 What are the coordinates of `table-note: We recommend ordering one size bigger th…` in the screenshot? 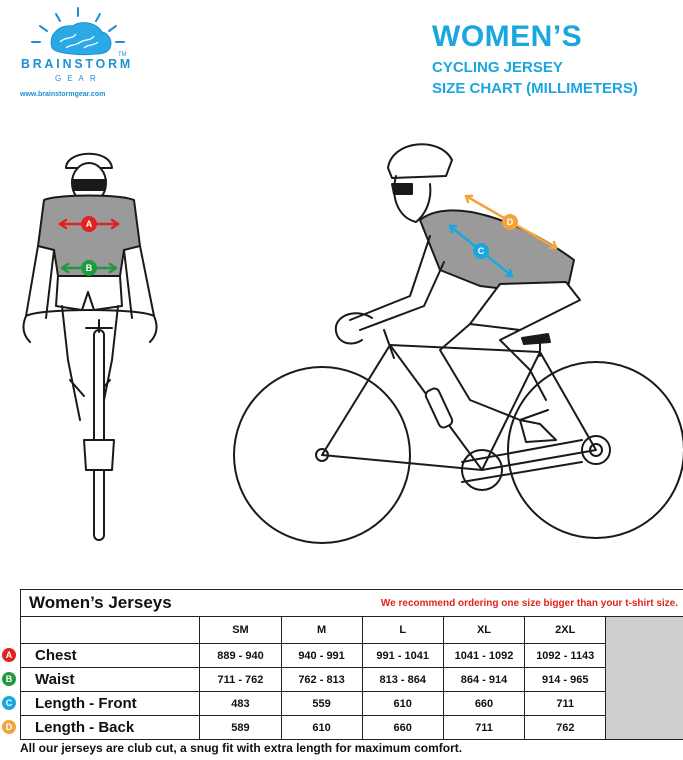 It's located at (522, 603).